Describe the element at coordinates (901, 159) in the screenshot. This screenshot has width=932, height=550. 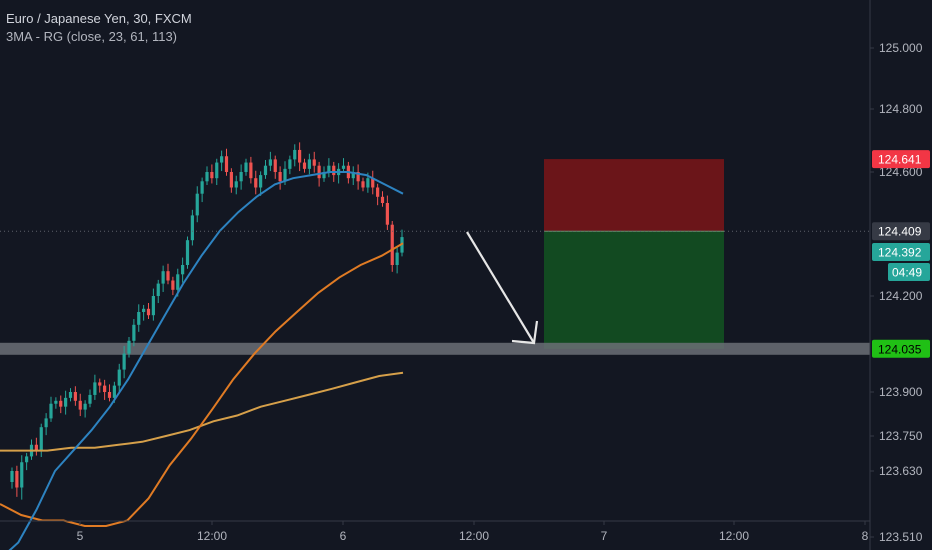
I see `price-tag: 124.641` at that location.